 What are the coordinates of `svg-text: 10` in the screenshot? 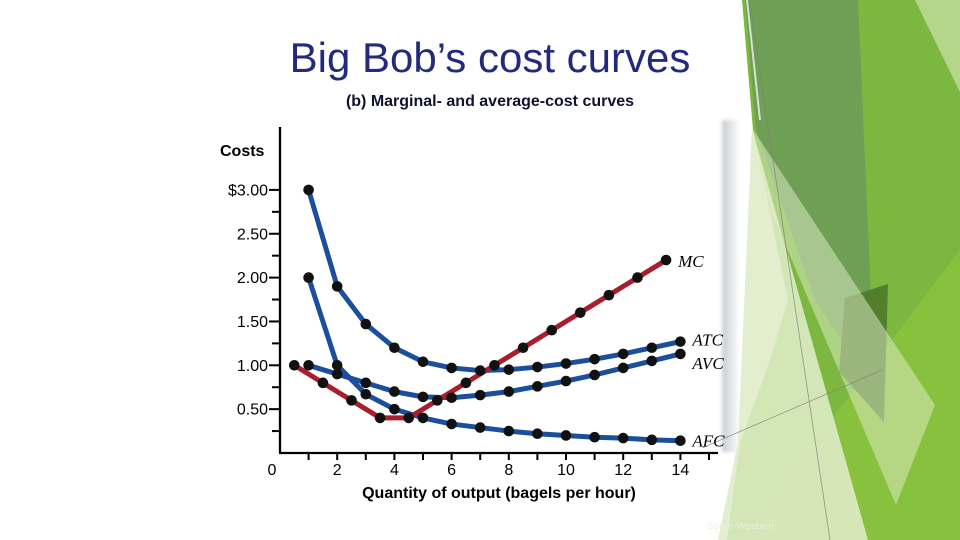 It's located at (566, 470).